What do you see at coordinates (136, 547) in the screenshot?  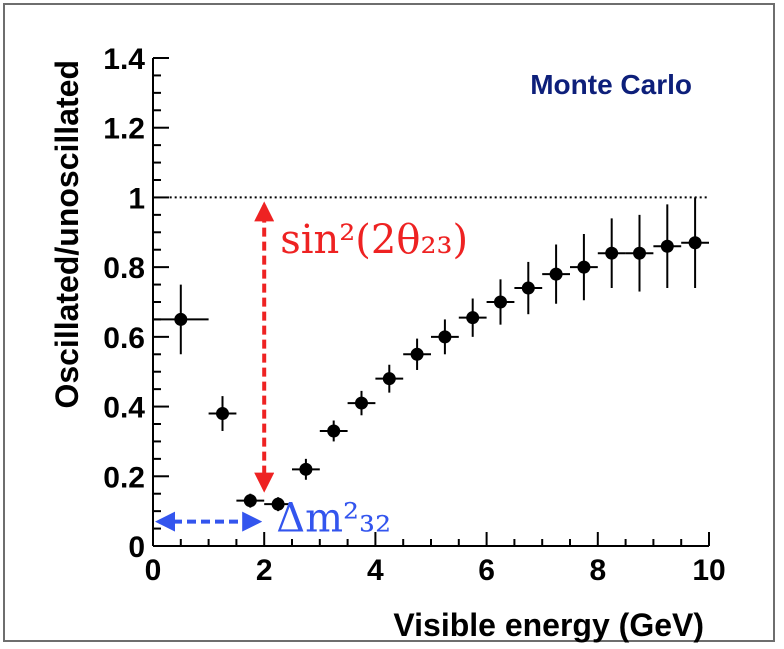 I see `y-tick-label: 0` at bounding box center [136, 547].